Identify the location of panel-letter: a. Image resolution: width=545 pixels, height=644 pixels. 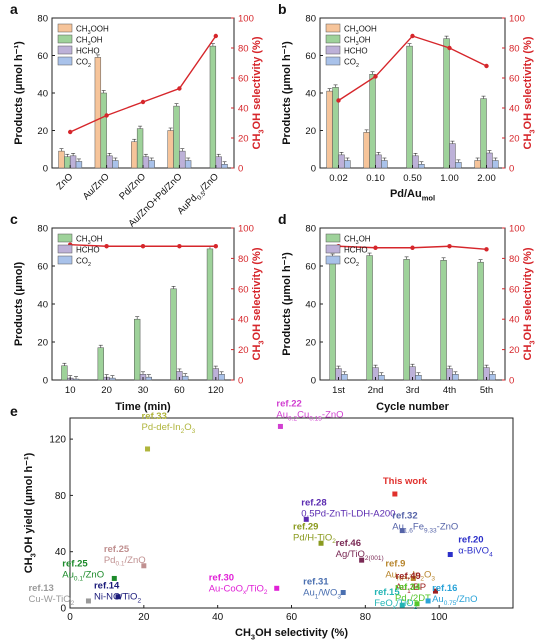
(14, 9).